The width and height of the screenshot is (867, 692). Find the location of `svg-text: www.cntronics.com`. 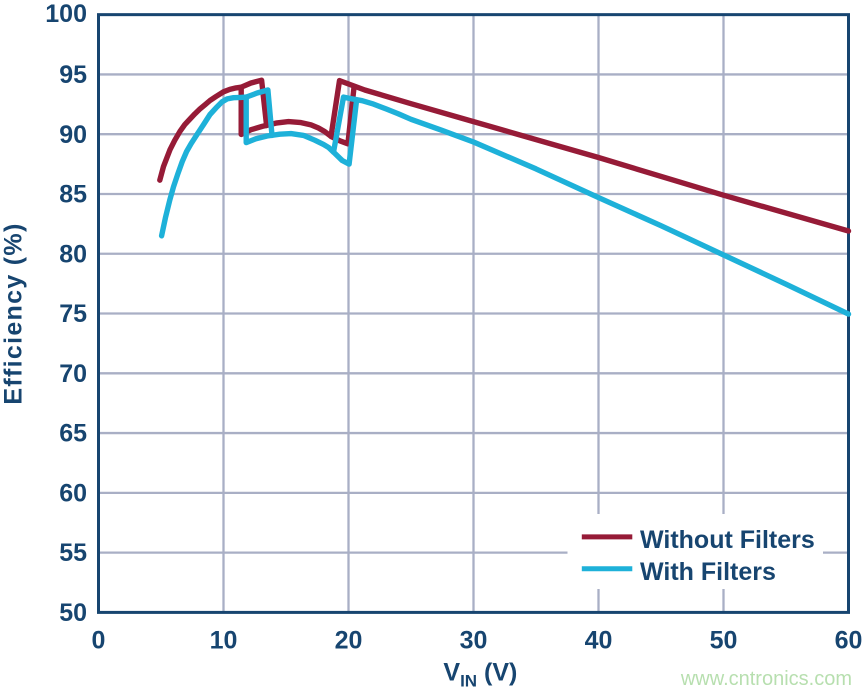

svg-text: www.cntronics.com is located at coordinates (766, 679).